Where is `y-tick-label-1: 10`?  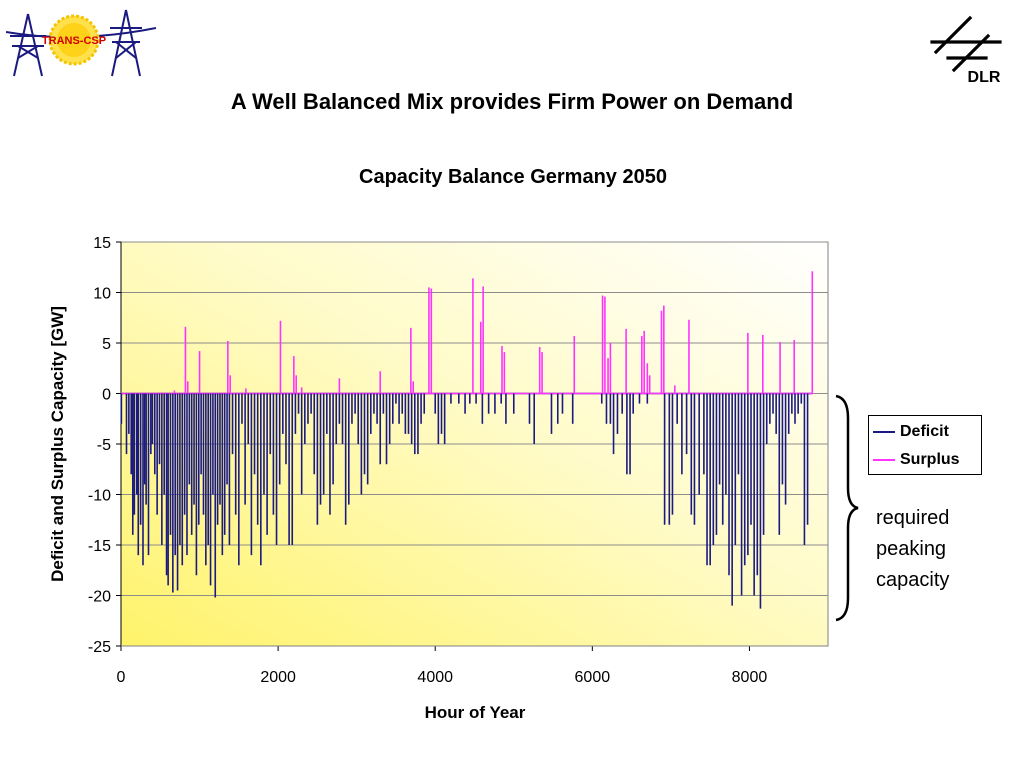 y-tick-label-1: 10 is located at coordinates (102, 294).